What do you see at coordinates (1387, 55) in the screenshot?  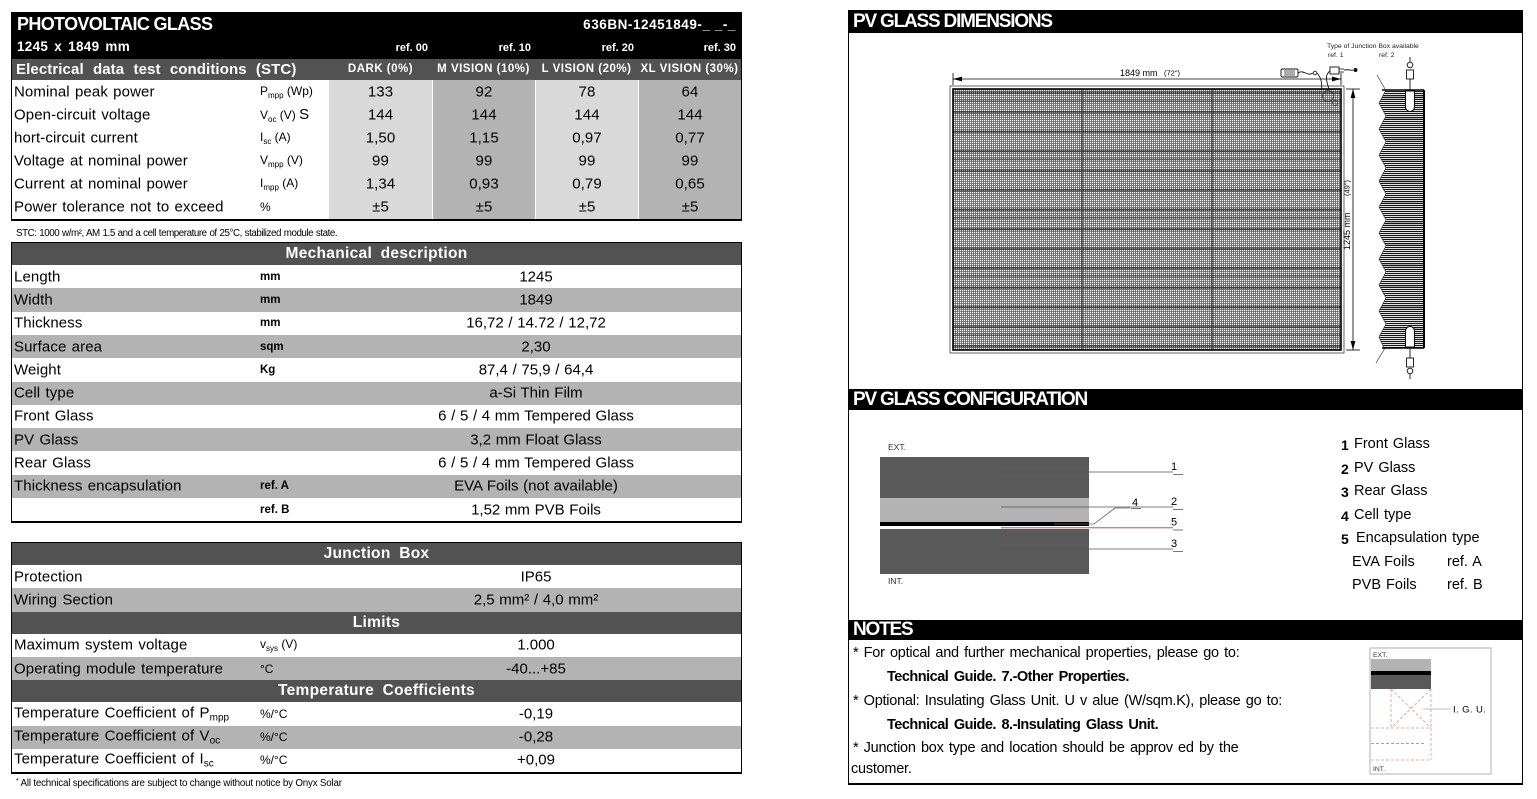 I see `svg-text: ref. 2` at bounding box center [1387, 55].